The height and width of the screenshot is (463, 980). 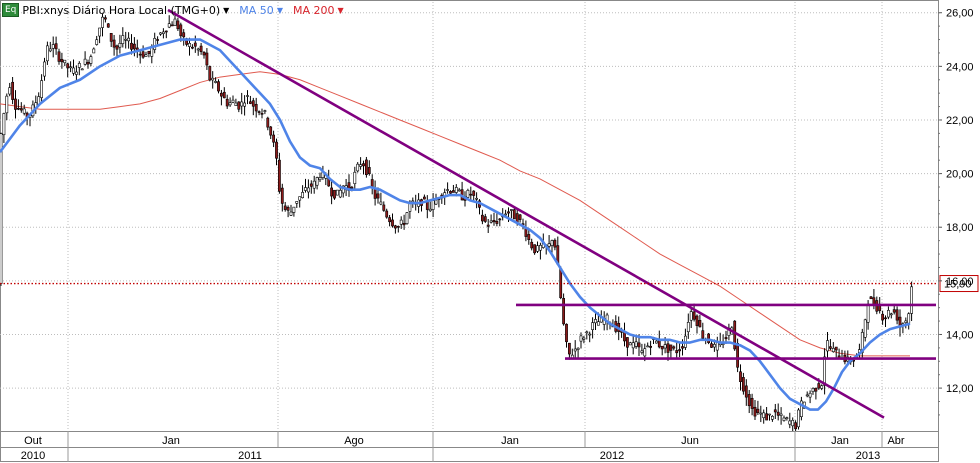 What do you see at coordinates (261, 10) in the screenshot?
I see `ma50-legend: MA 50 ▼` at bounding box center [261, 10].